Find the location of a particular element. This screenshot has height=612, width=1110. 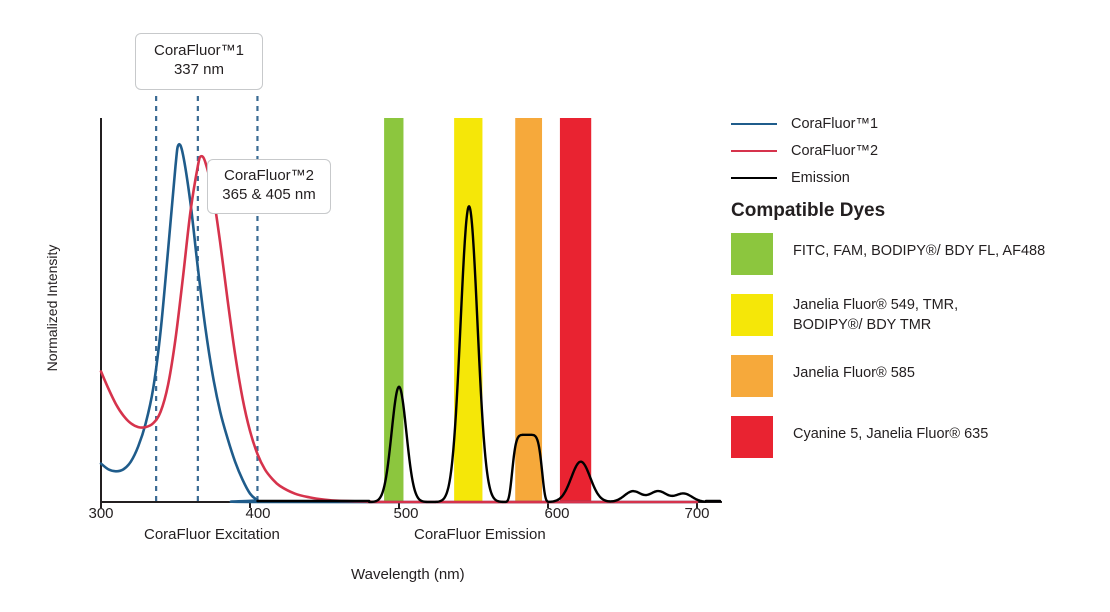

x-tick-600: 600 is located at coordinates (557, 513).